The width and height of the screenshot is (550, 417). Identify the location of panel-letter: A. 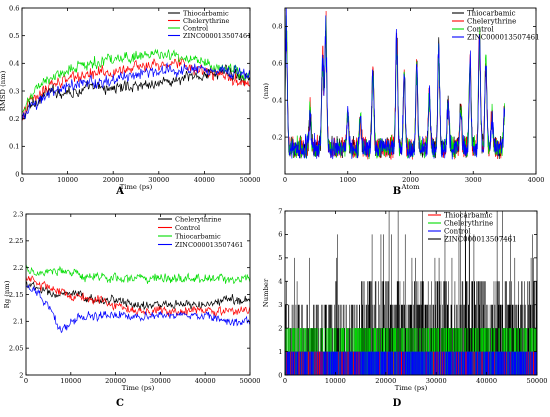
(119, 191).